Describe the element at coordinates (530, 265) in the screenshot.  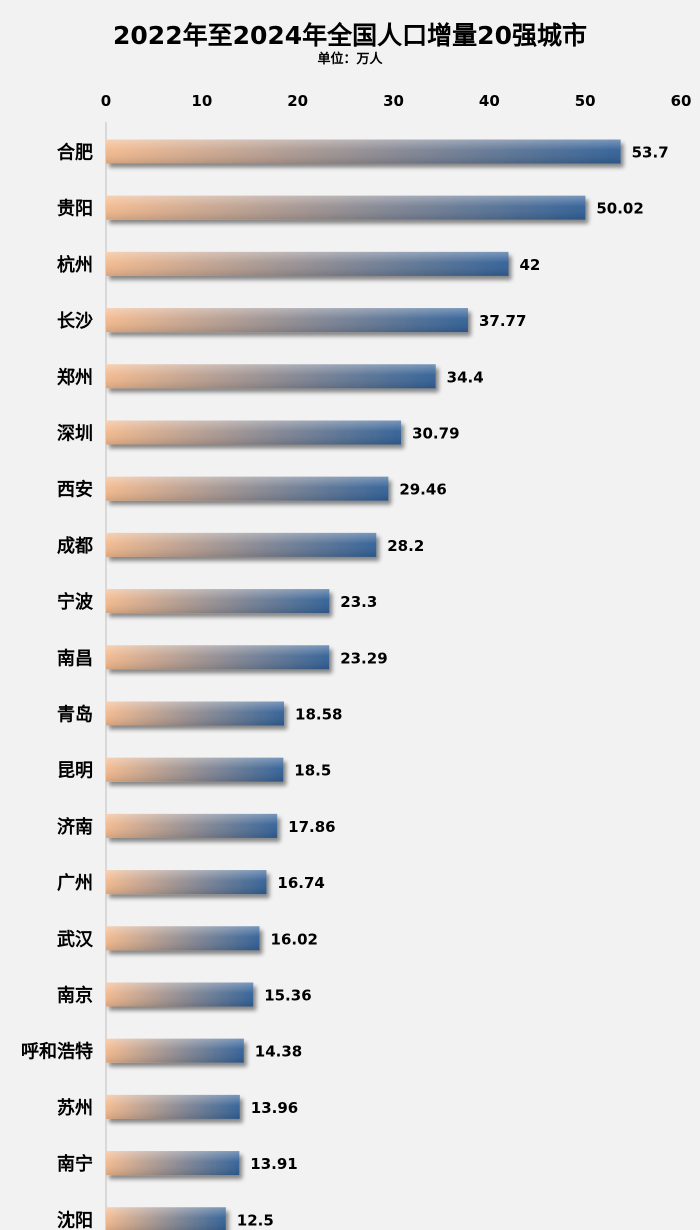
I see `value-label: 42` at that location.